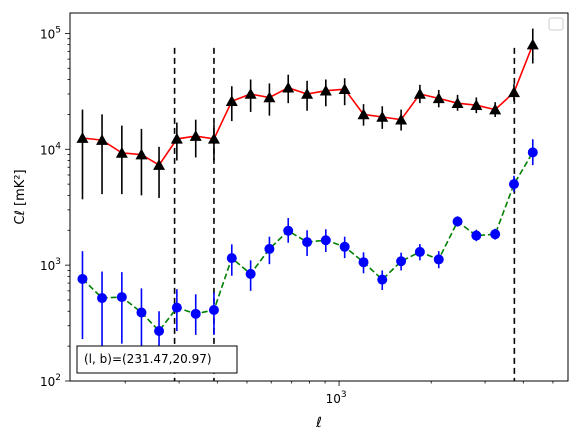 This screenshot has height=441, width=580. What do you see at coordinates (336, 398) in the screenshot?
I see `x-tick-label-0: 103` at bounding box center [336, 398].